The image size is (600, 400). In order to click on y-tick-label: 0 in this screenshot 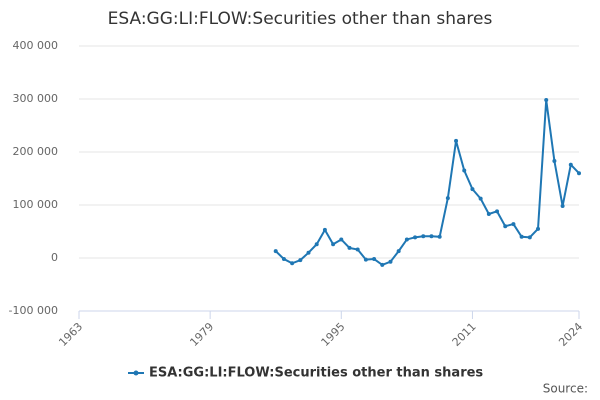, I will do `click(54, 257)`.